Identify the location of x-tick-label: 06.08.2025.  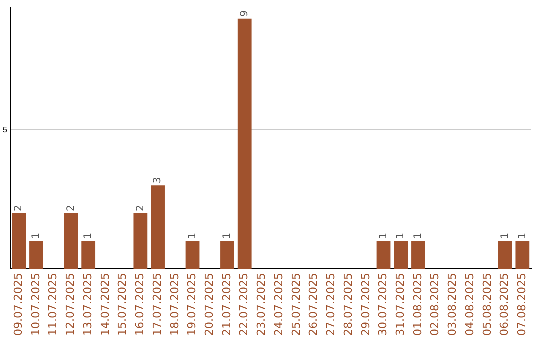
(505, 304).